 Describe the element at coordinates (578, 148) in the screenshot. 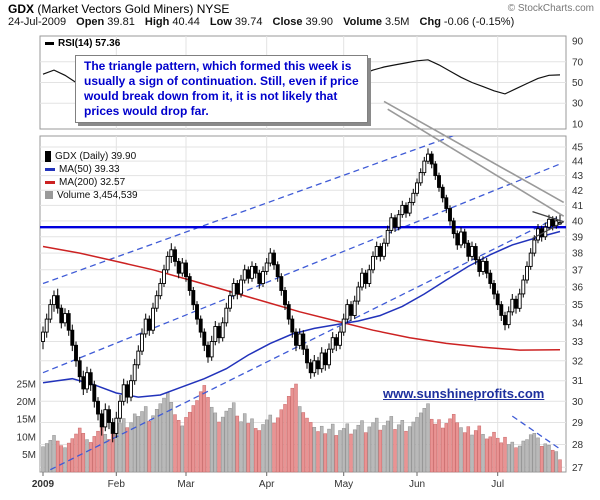

I see `svg-text: 45` at that location.